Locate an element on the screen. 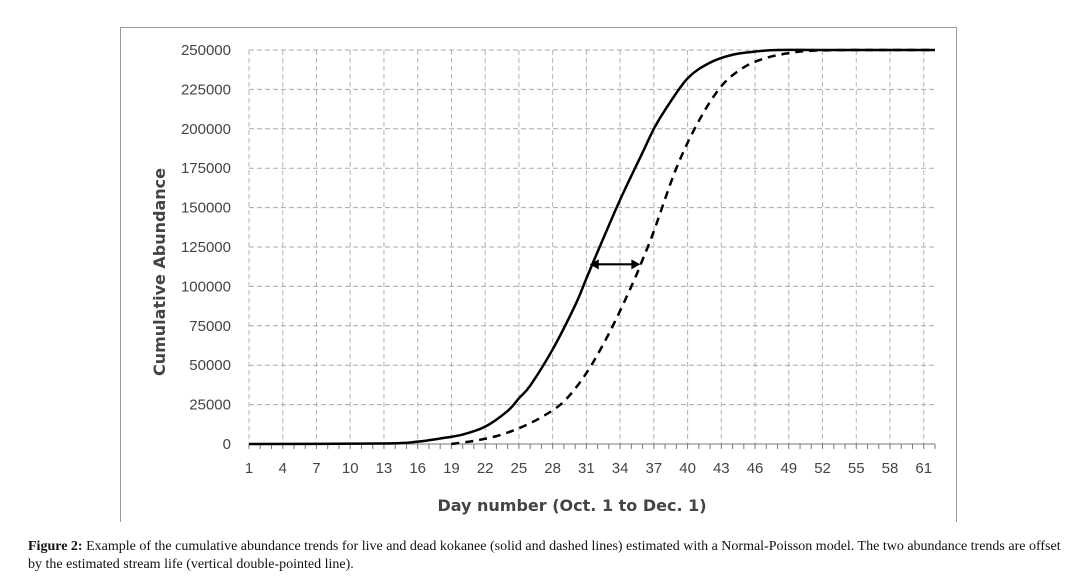  x-tick-label: 58 is located at coordinates (890, 468).